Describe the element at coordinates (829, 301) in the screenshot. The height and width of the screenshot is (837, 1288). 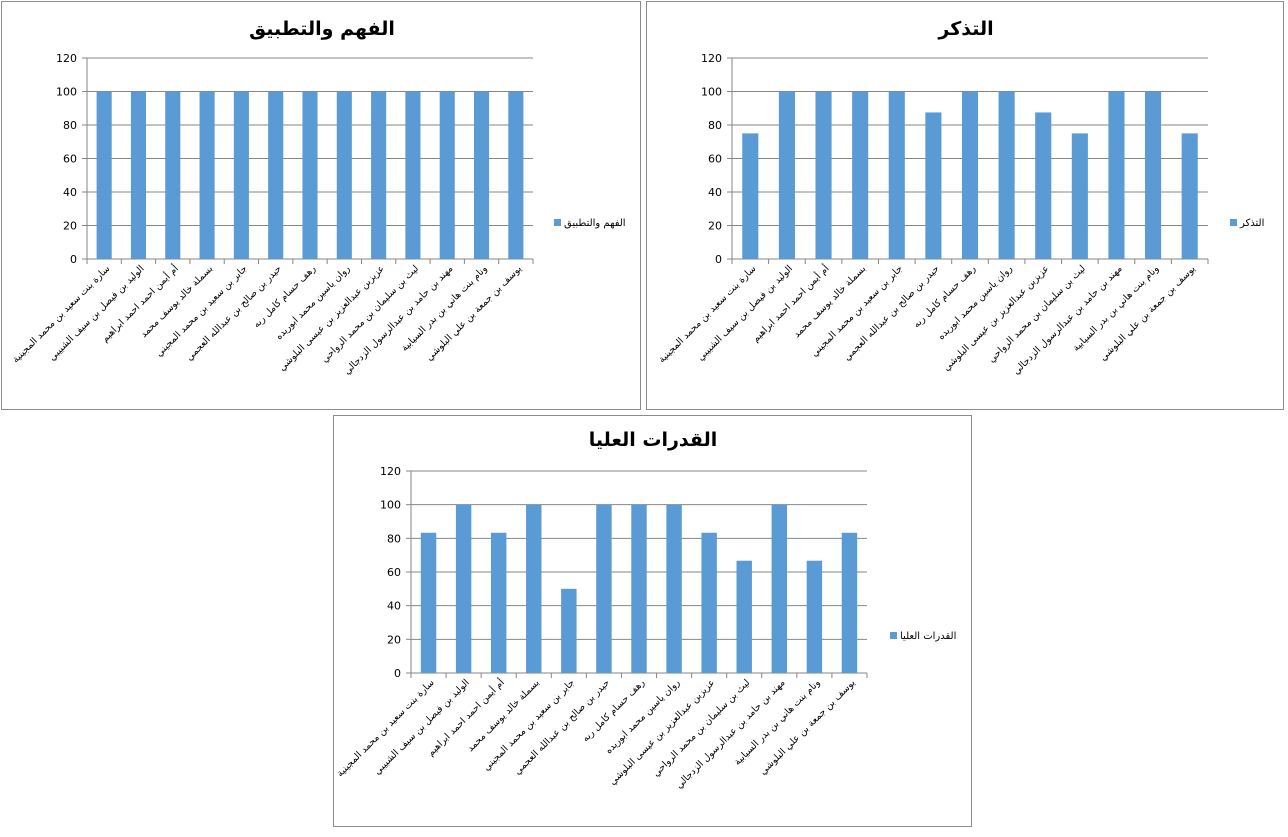
I see `category-label: بسملة خالد يوسف محمد` at that location.